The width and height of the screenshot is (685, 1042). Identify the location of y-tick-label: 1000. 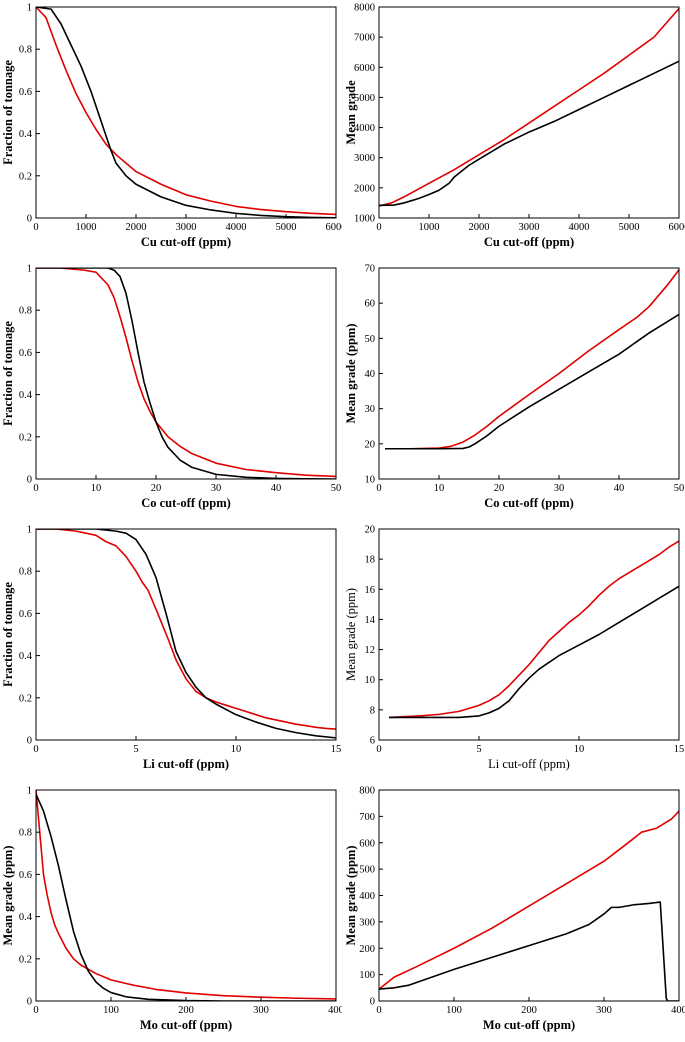
(364, 219).